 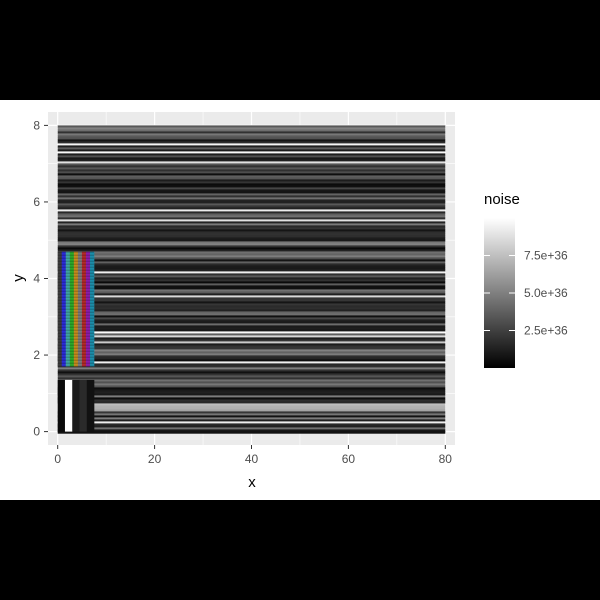 What do you see at coordinates (40, 278) in the screenshot?
I see `y-axis: 0 2 4 6 8` at bounding box center [40, 278].